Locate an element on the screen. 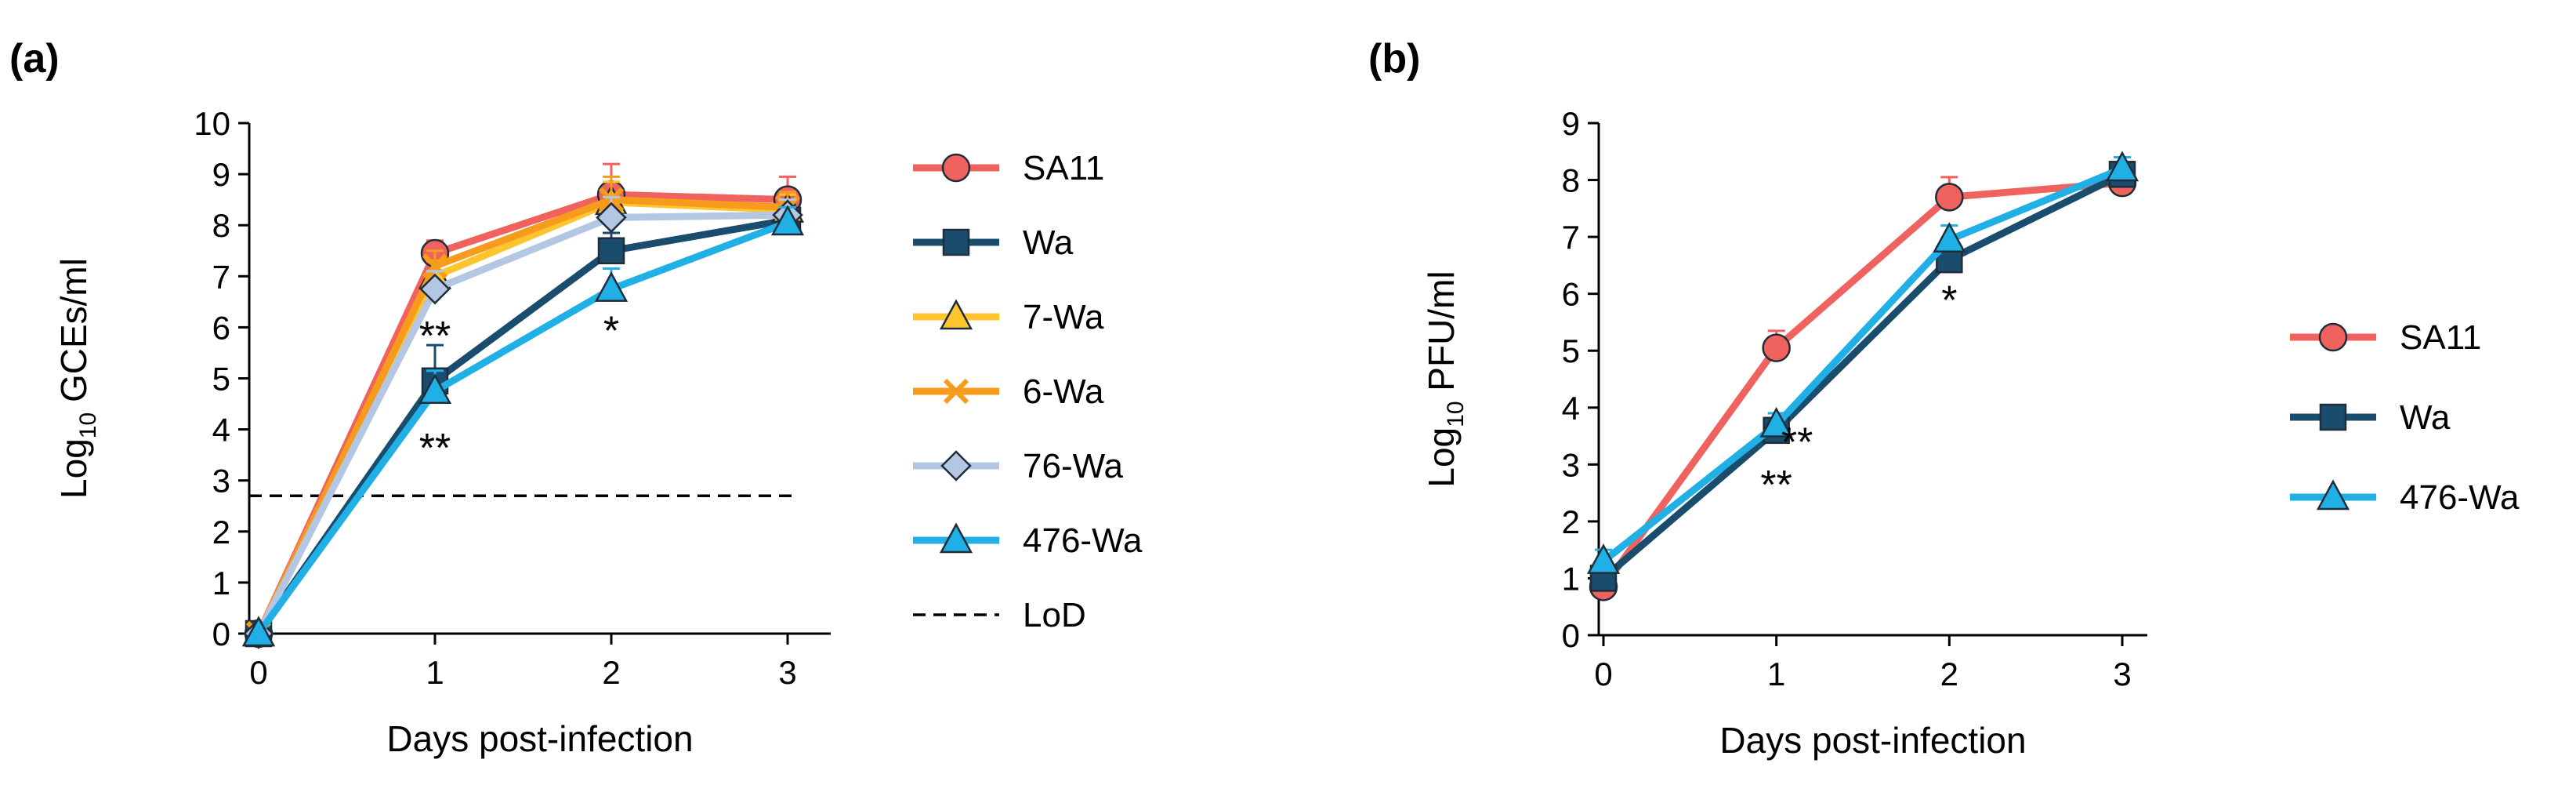 Image resolution: width=2576 pixels, height=803 pixels. series-sa11 is located at coordinates (1863, 384).